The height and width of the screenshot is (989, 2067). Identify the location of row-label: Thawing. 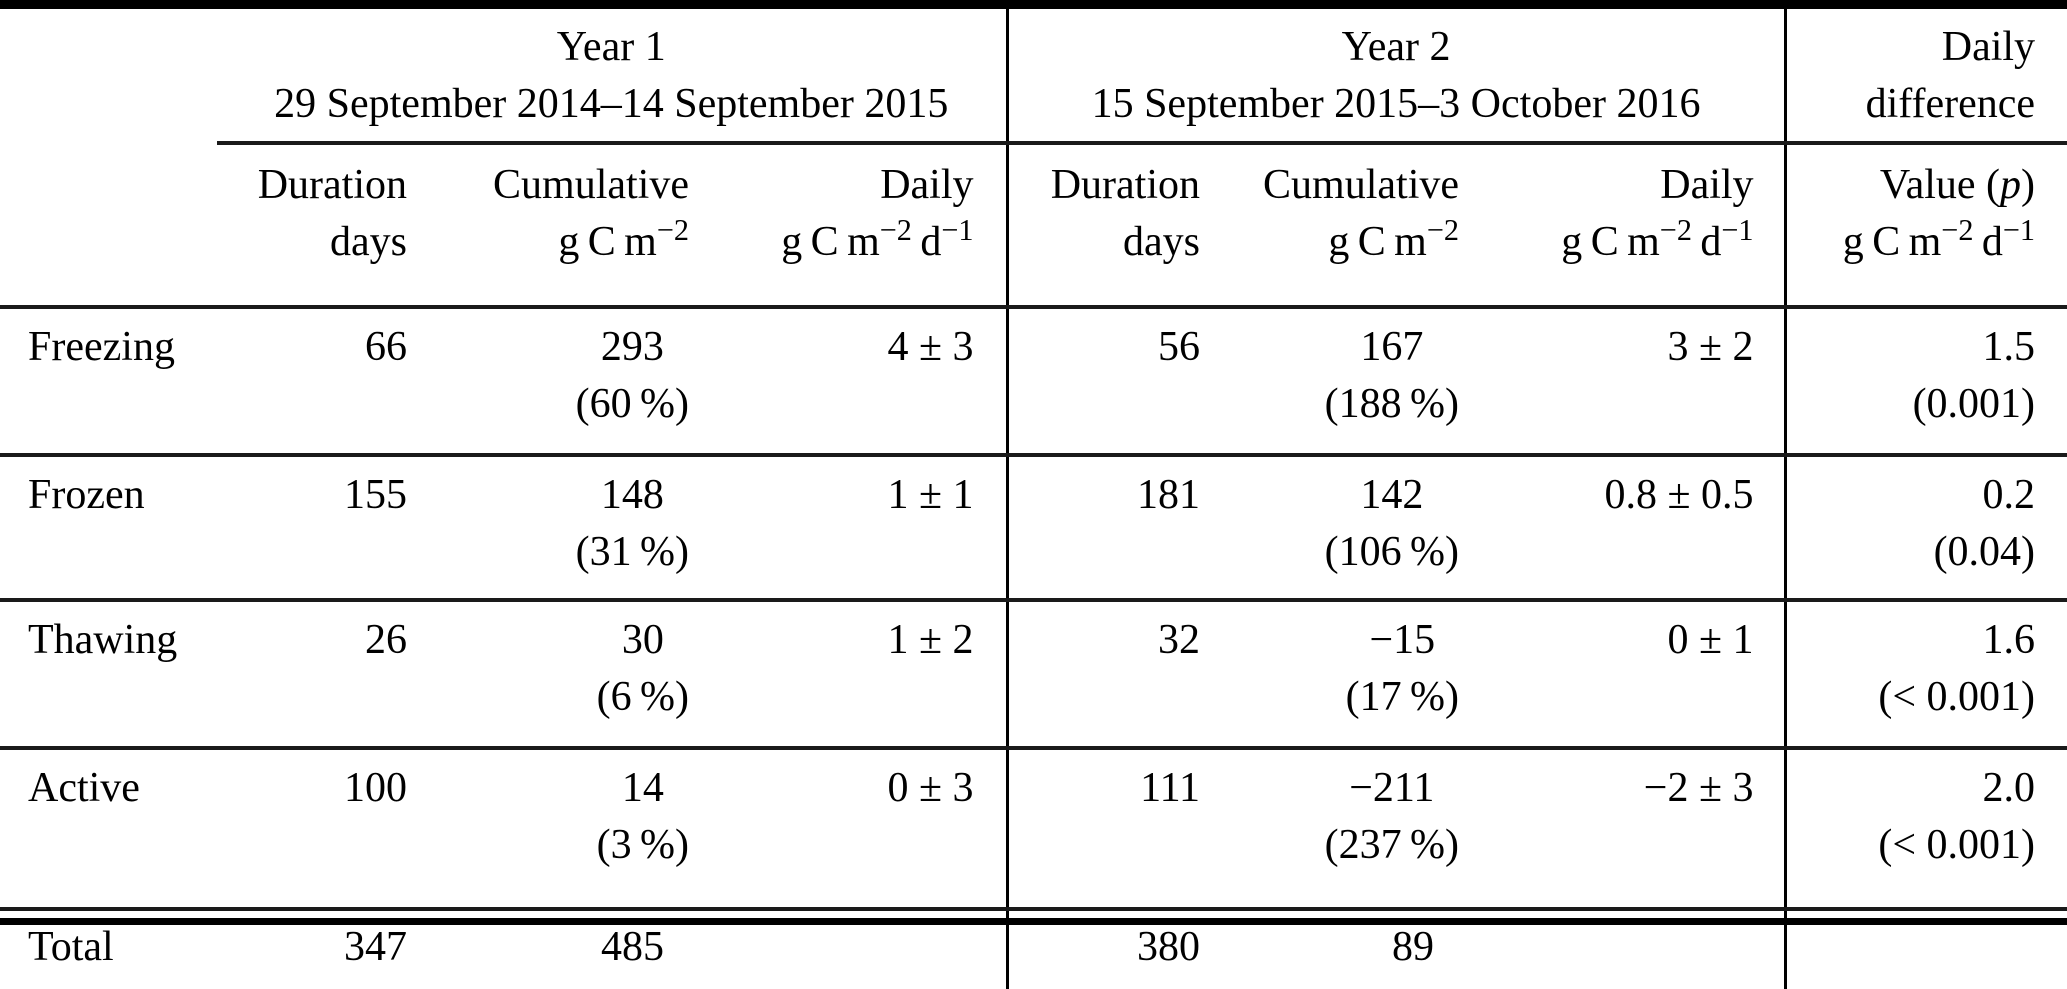
(108, 673).